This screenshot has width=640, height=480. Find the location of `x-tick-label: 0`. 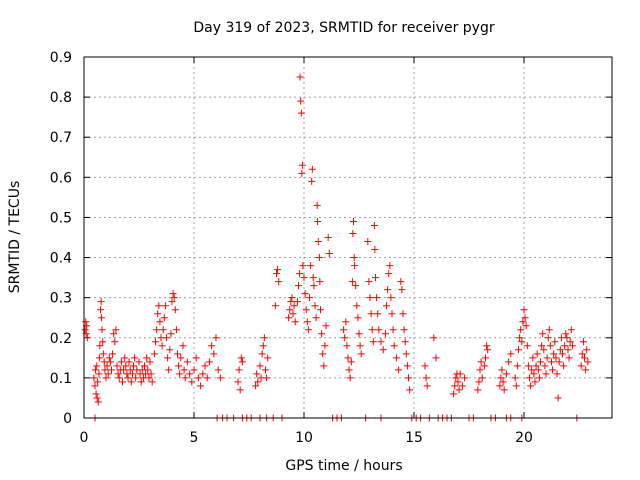

x-tick-label: 0 is located at coordinates (84, 438).